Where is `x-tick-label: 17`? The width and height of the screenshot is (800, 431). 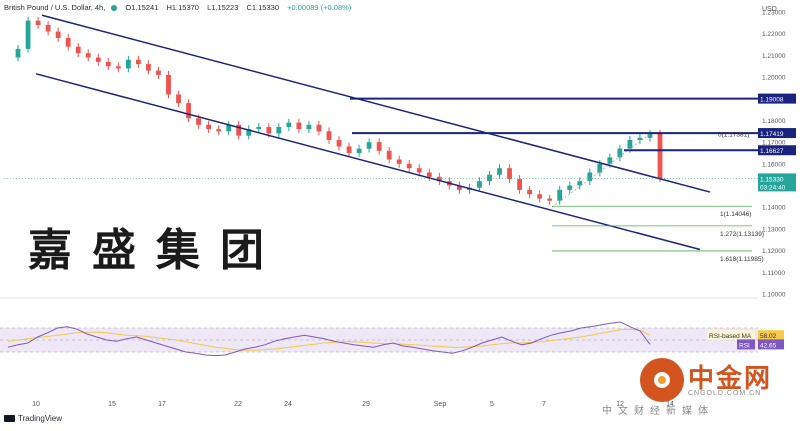 x-tick-label: 17 is located at coordinates (162, 404).